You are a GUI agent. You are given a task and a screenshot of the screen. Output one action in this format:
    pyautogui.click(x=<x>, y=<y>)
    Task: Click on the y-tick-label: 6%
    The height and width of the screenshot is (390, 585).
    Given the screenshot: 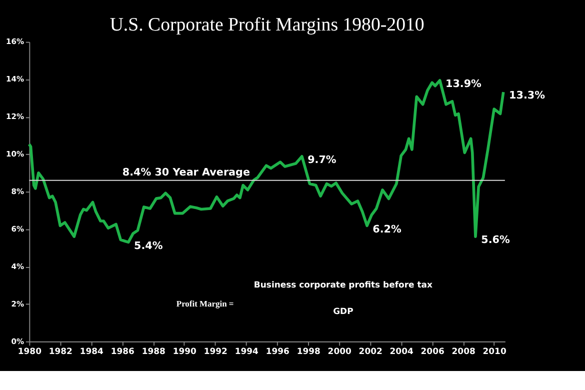 What is the action you would take?
    pyautogui.click(x=17, y=229)
    